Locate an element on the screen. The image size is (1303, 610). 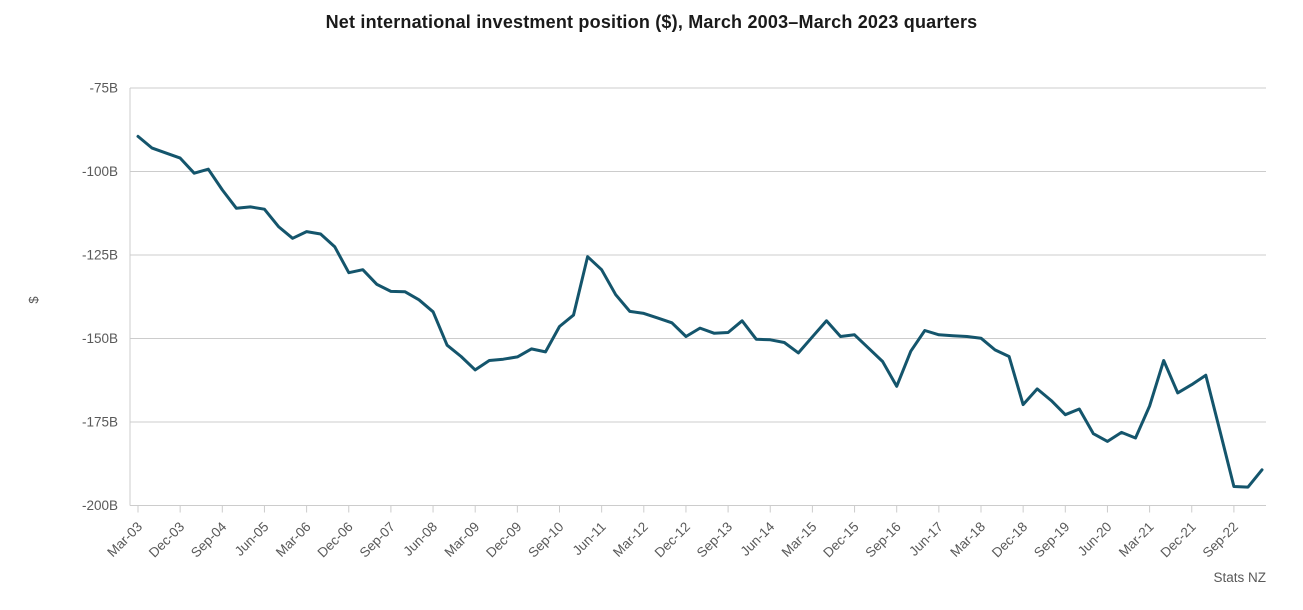
x-tick-label: Mar-09 is located at coordinates (461, 539).